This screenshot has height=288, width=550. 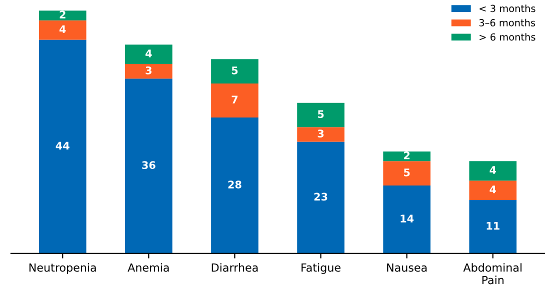 I want to click on data-label: 28, so click(x=235, y=184).